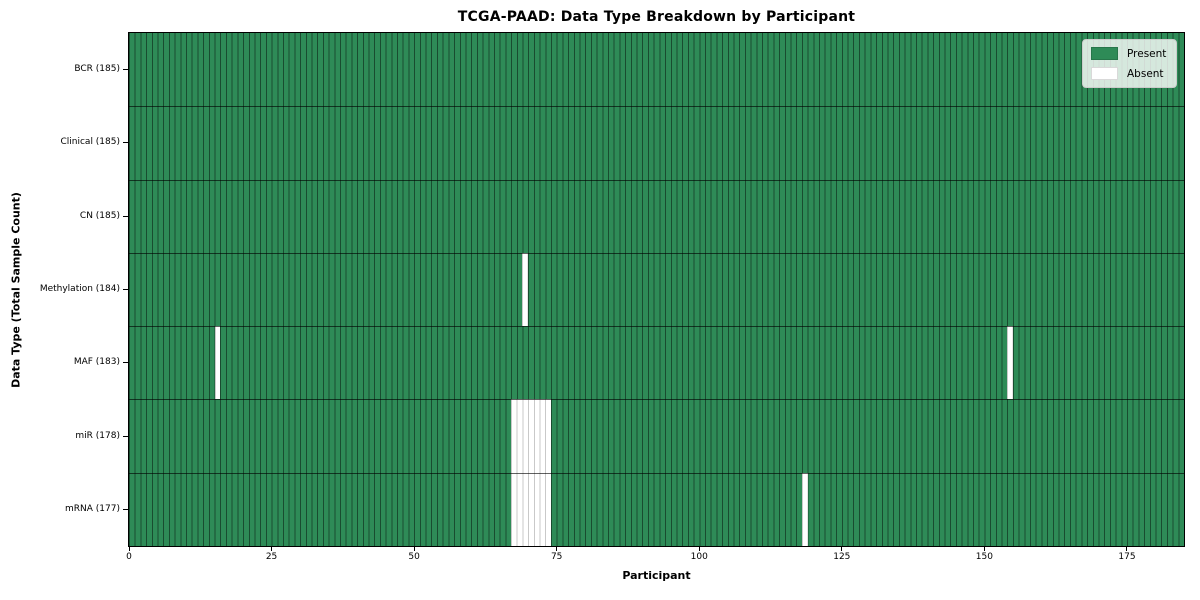  I want to click on y-tick-label: mRNA (177), so click(92, 508).